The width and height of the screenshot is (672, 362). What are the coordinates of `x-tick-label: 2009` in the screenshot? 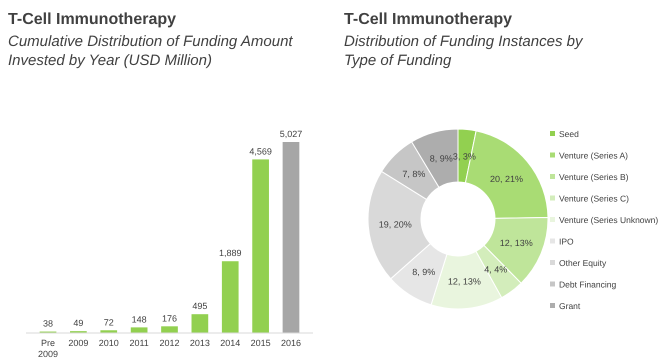 It's located at (78, 343).